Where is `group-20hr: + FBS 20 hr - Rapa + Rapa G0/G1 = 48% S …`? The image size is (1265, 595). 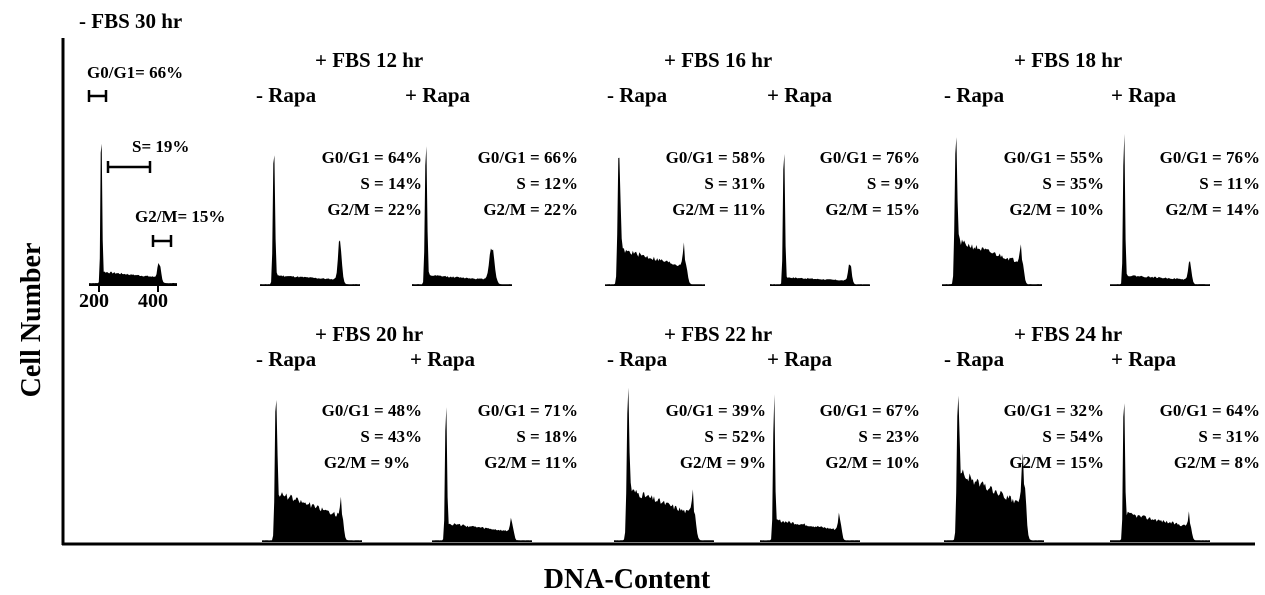
group-20hr: + FBS 20 hr - Rapa + Rapa G0/G1 = 48% S … is located at coordinates (417, 432).